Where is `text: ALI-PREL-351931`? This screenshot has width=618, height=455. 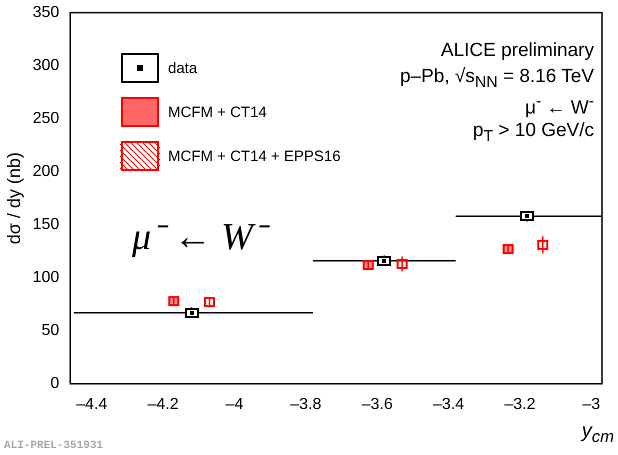
text: ALI-PREL-351931 is located at coordinates (54, 446).